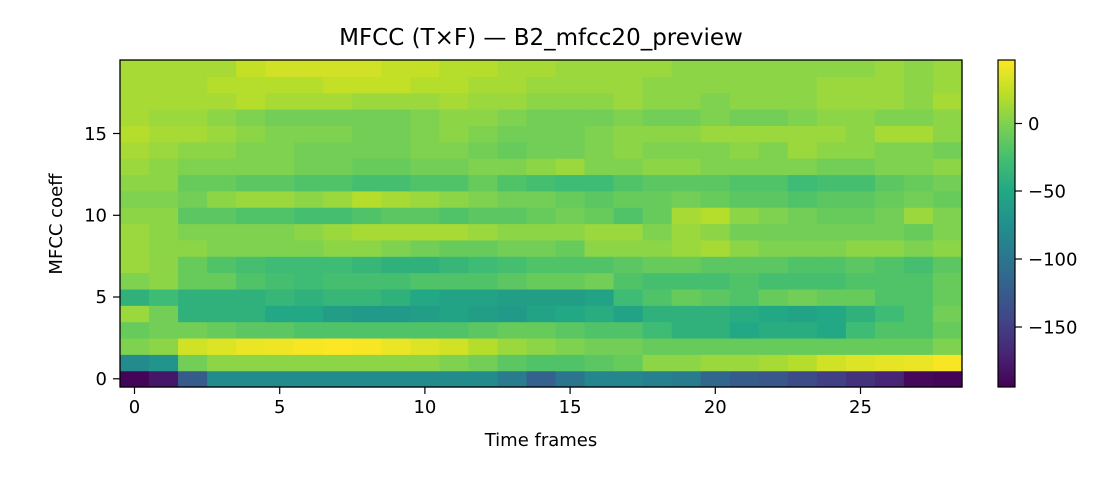 This screenshot has height=480, width=1120. Describe the element at coordinates (500, 419) in the screenshot. I see `x-axis: 0 5 10 15 20 25 Time frames` at that location.